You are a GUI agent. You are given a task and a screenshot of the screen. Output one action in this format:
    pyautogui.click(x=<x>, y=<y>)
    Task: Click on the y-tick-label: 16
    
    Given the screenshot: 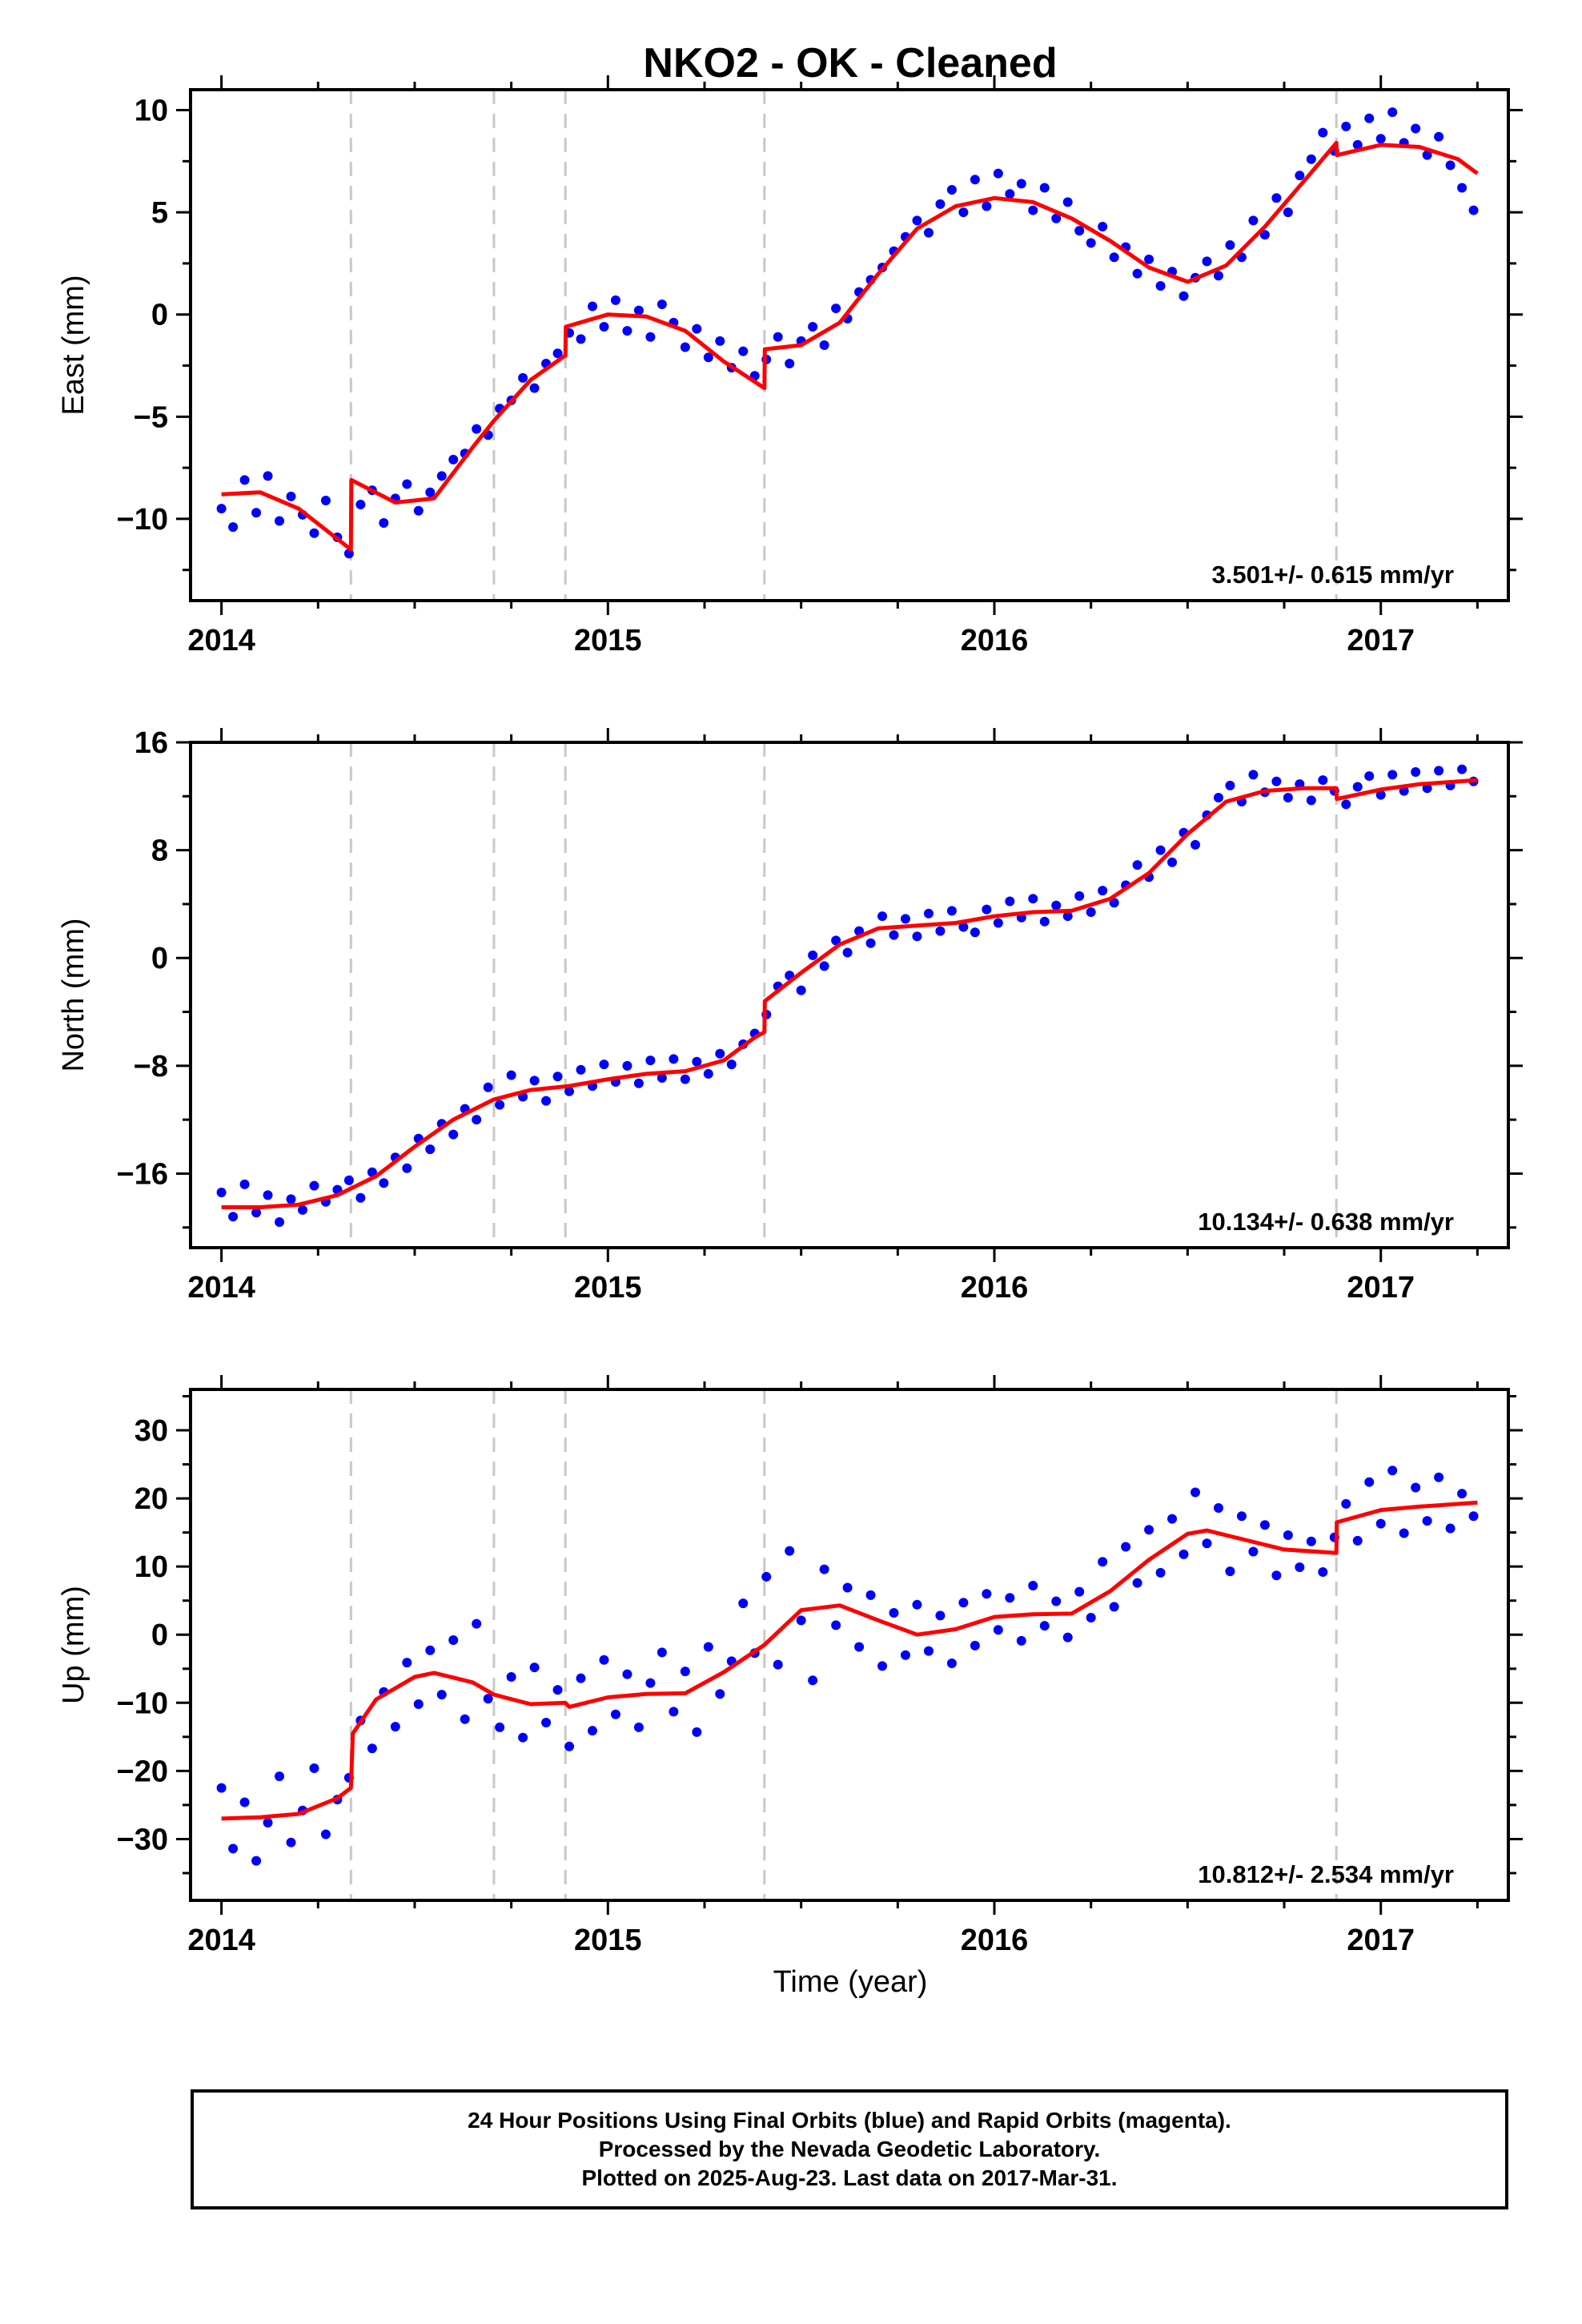 What is the action you would take?
    pyautogui.click(x=151, y=743)
    